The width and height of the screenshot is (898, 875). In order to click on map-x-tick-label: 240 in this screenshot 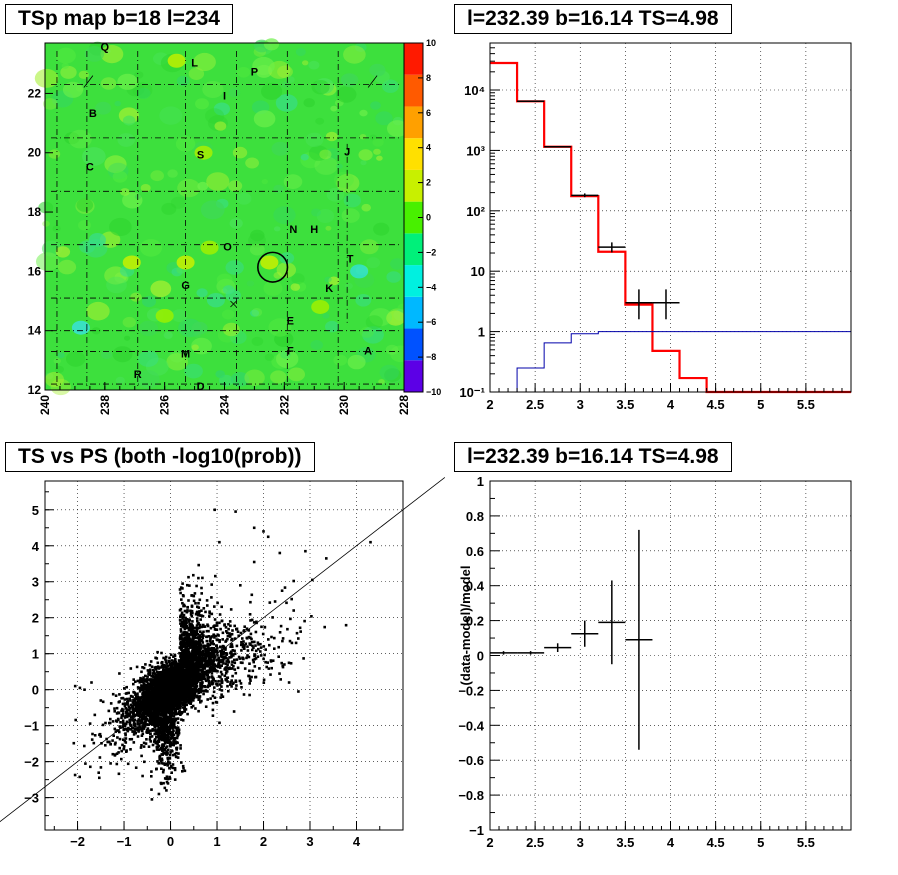, I will do `click(45, 405)`.